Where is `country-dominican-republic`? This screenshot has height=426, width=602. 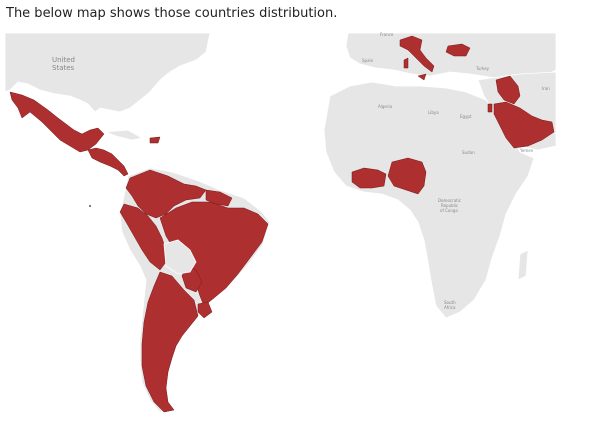
country-dominican-republic is located at coordinates (155, 140).